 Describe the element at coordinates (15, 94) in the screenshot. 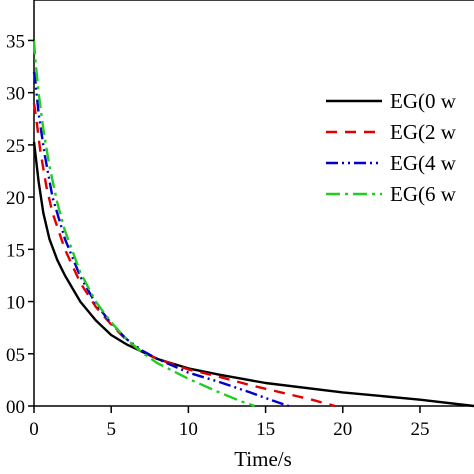

I see `y-tick-label: 30` at that location.